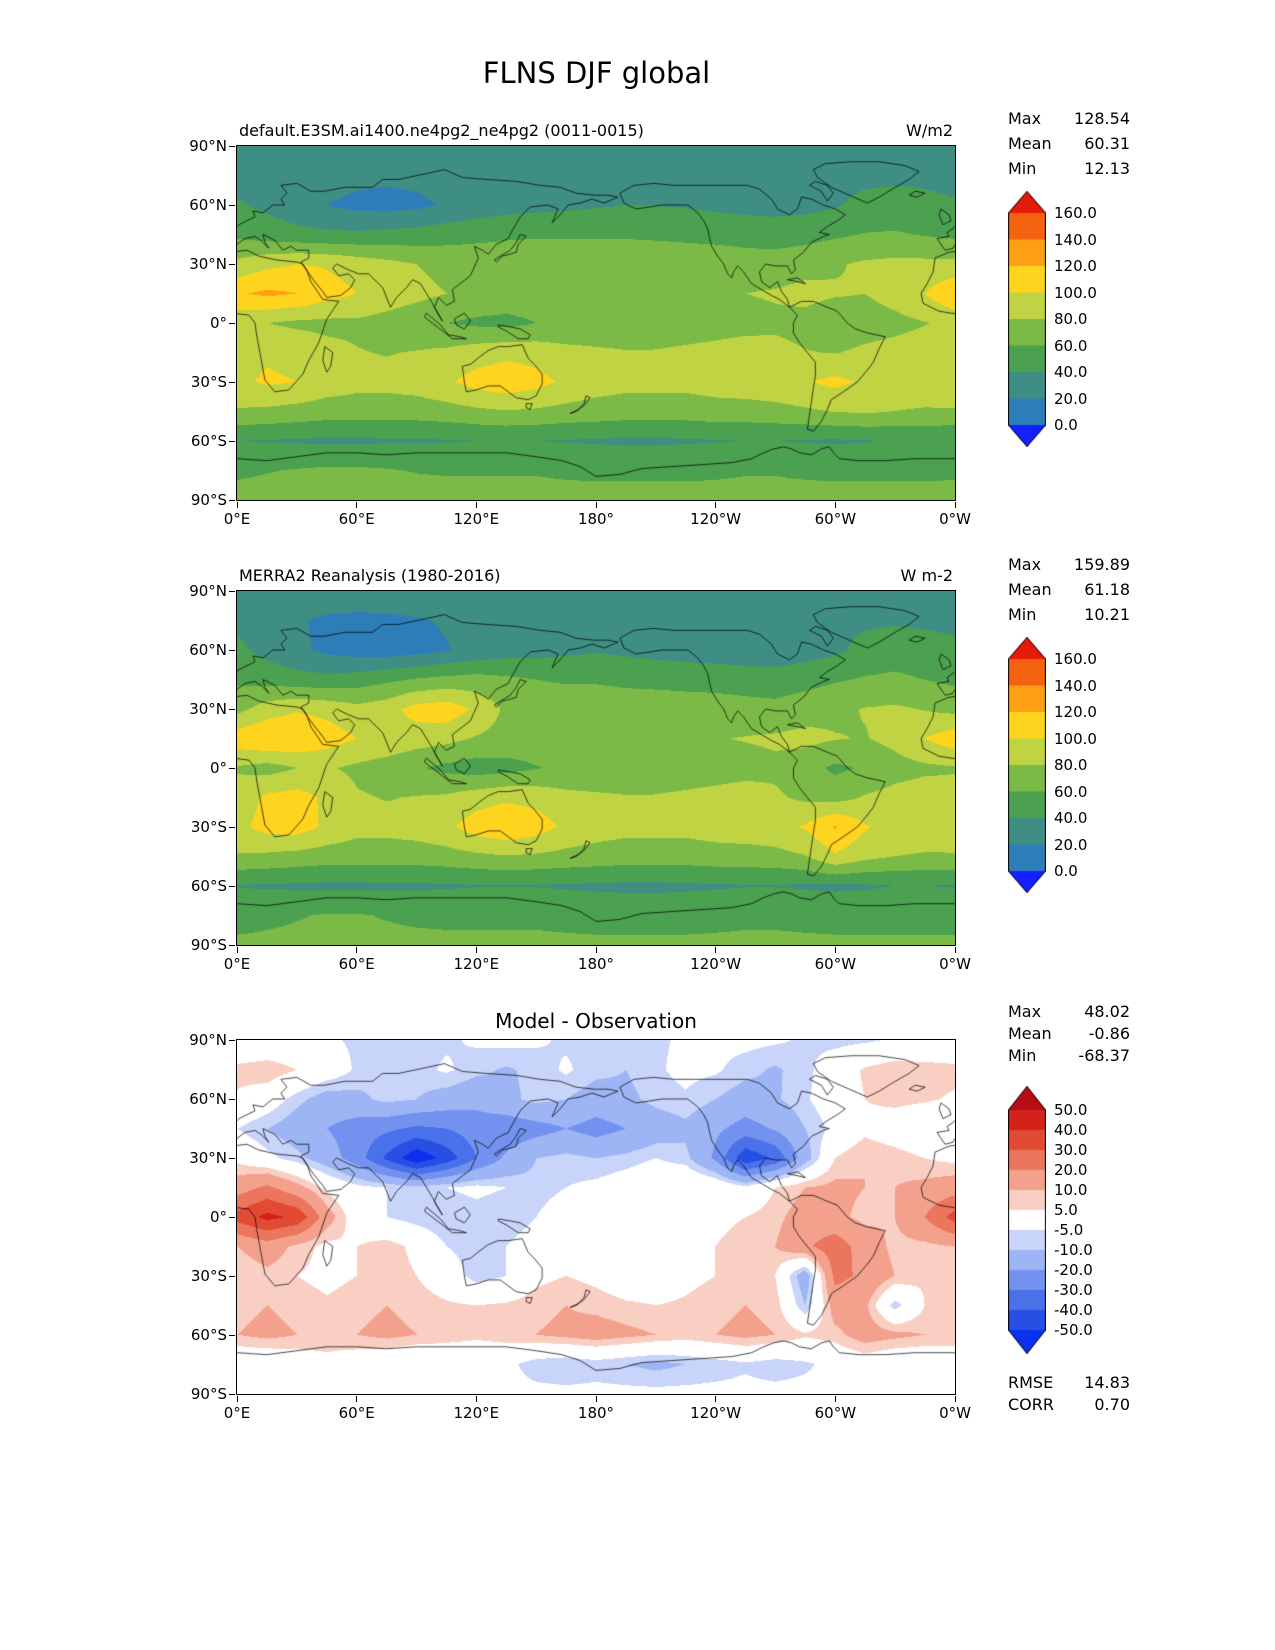 This screenshot has width=1275, height=1650. What do you see at coordinates (1069, 1230) in the screenshot?
I see `colorbar-tick-label: -5.0` at bounding box center [1069, 1230].